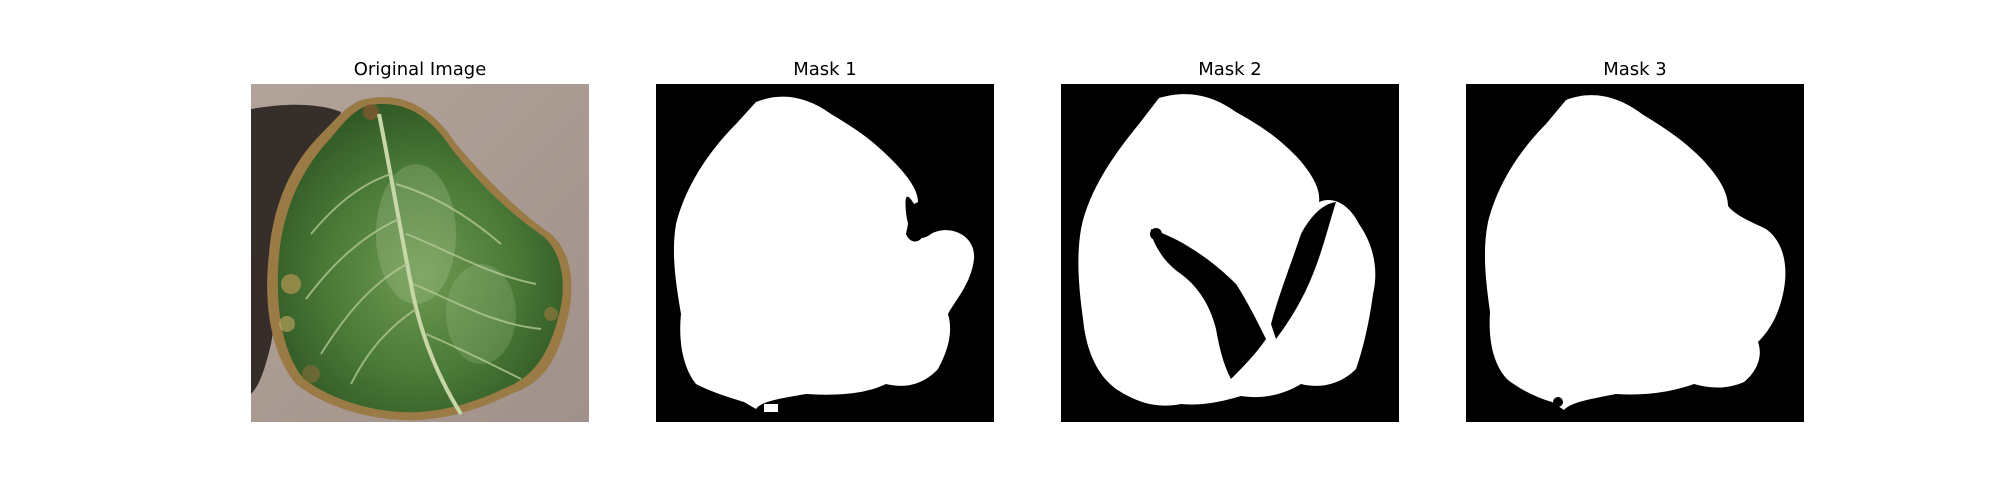 This screenshot has width=2000, height=500. I want to click on mask-1-panel: Mask 1, so click(825, 239).